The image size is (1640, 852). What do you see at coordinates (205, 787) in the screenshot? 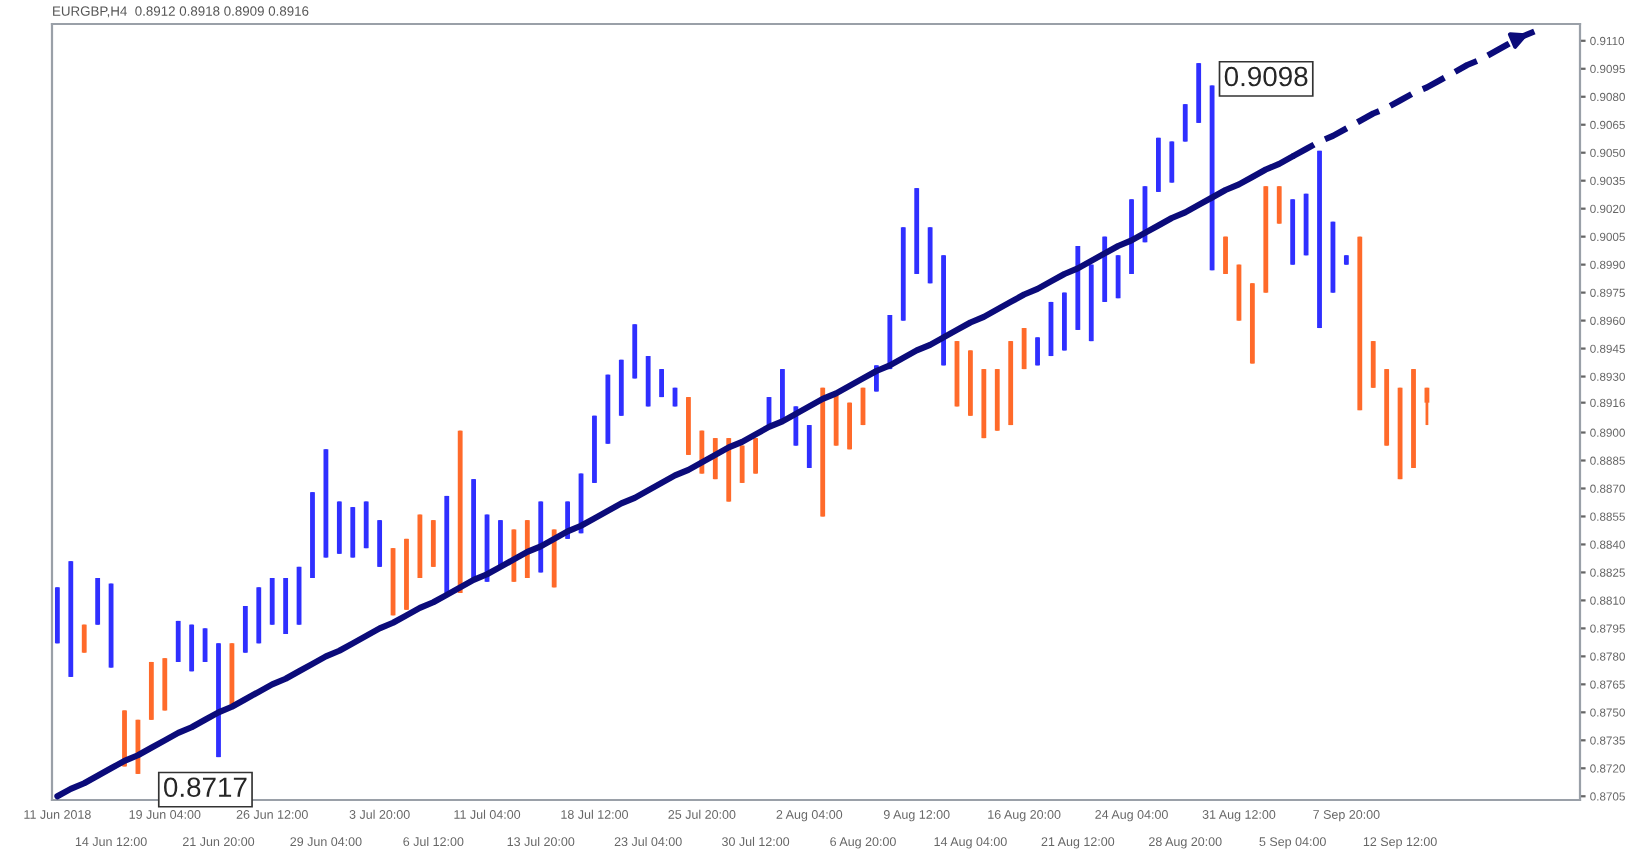
I see `annotation: 0.8717` at bounding box center [205, 787].